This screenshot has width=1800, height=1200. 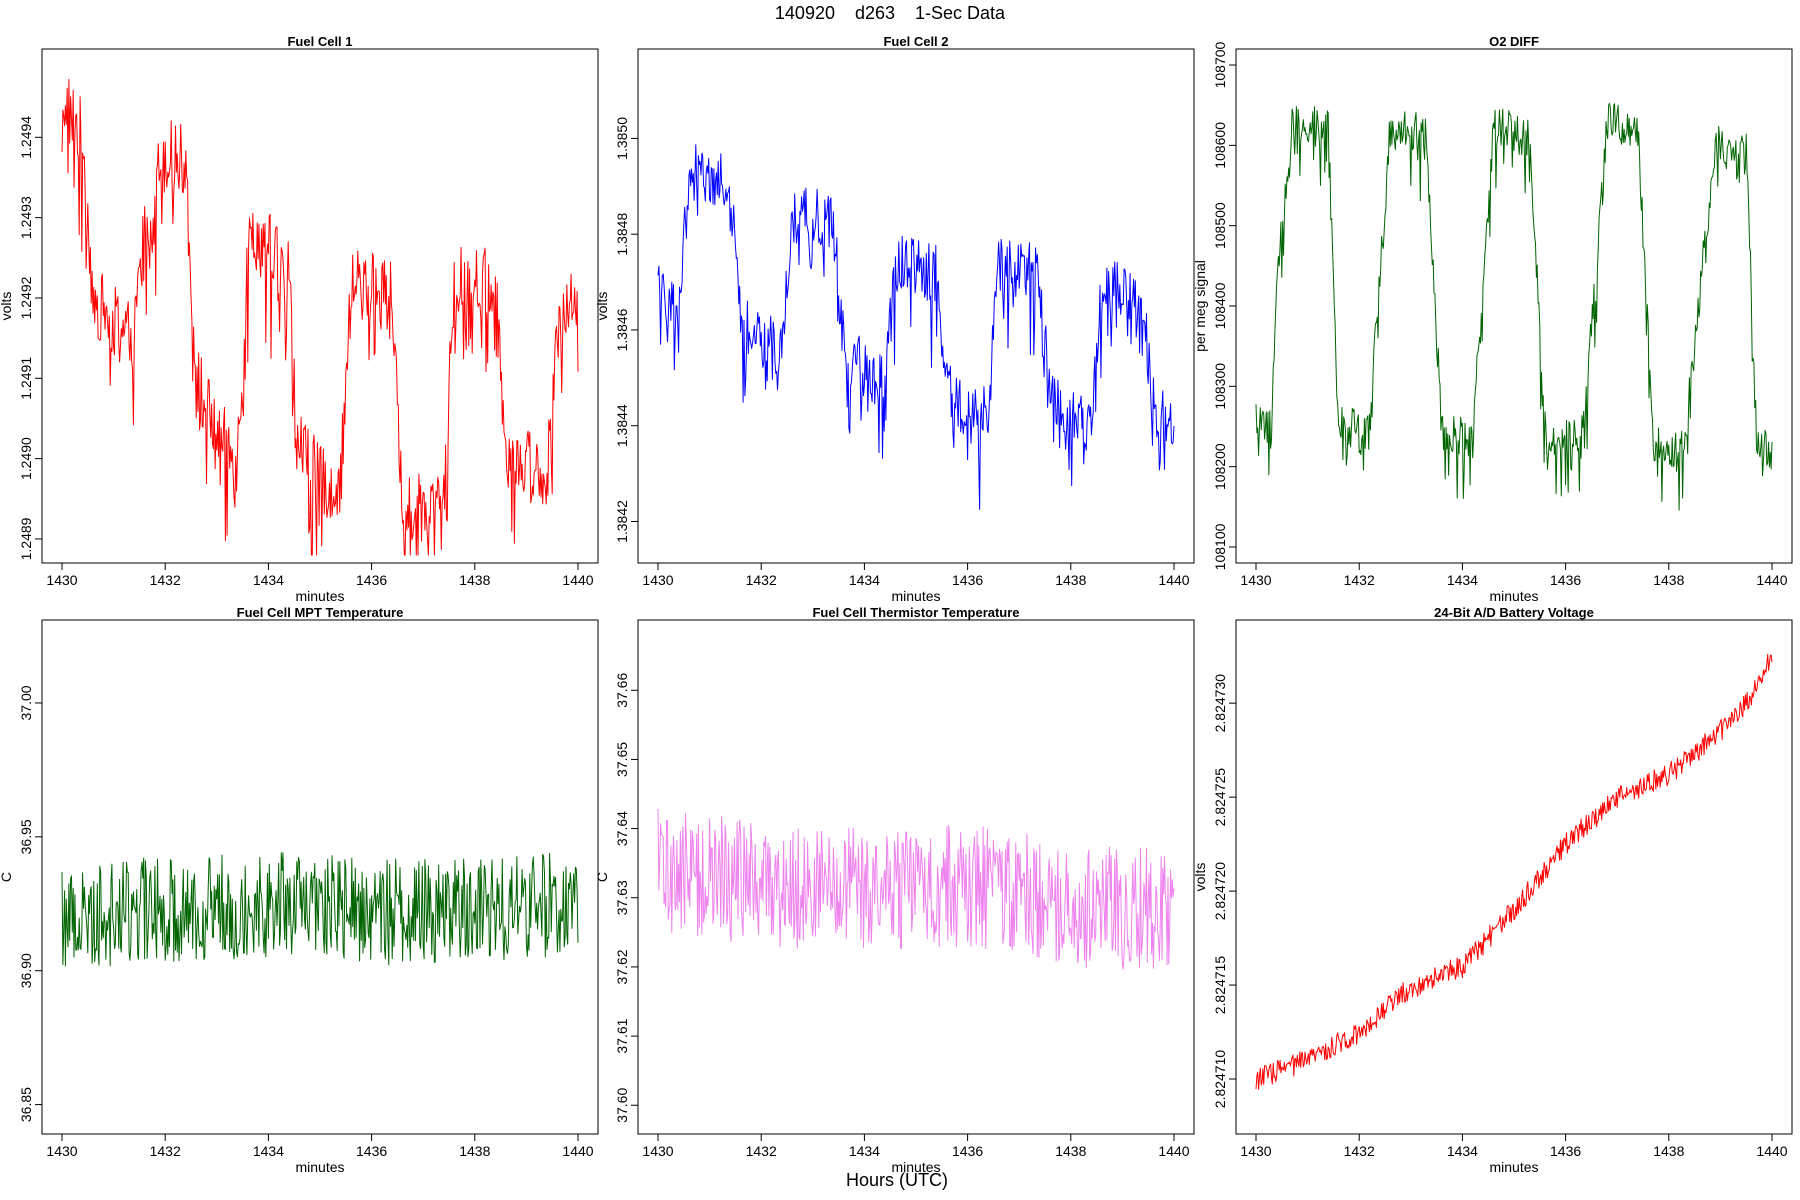 I want to click on y-tick-label: 2.824720, so click(x=1220, y=891).